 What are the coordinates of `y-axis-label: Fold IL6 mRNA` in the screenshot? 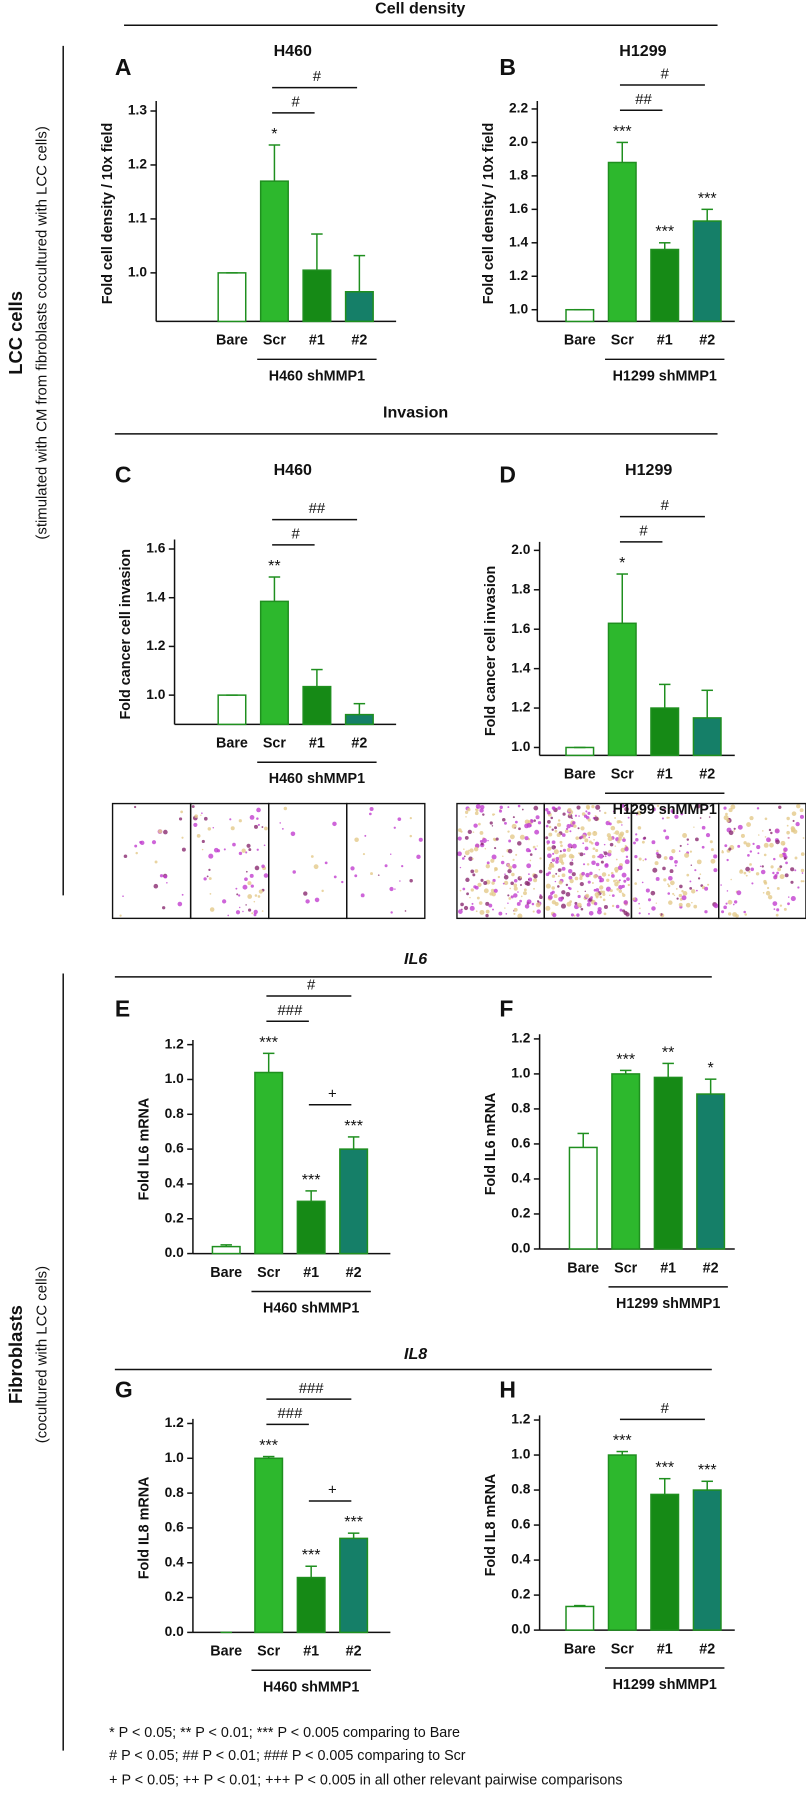 It's located at (491, 1144).